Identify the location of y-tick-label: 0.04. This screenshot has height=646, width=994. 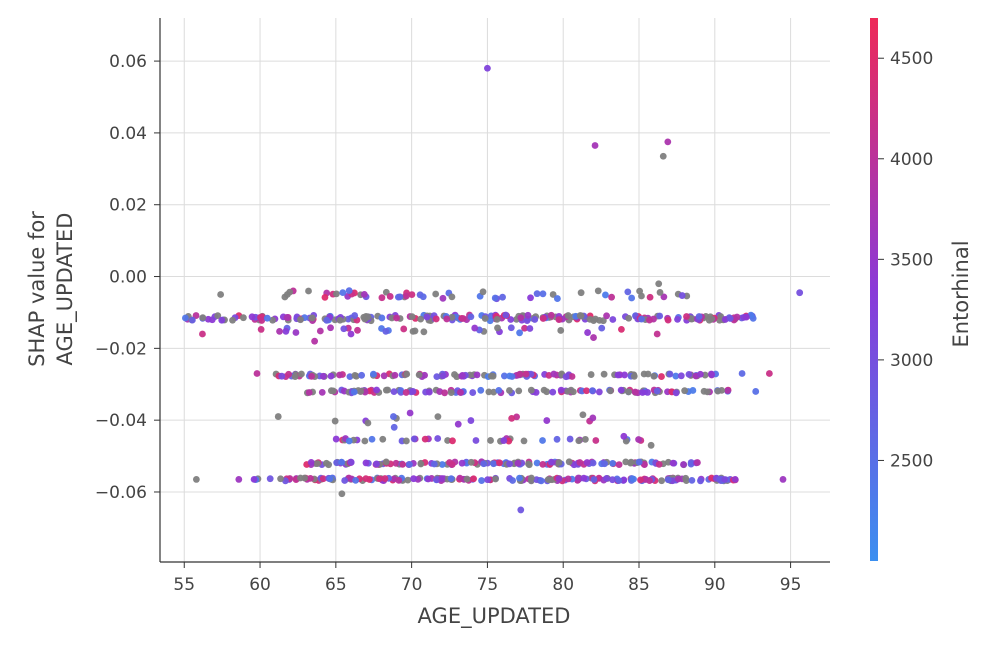
(128, 134).